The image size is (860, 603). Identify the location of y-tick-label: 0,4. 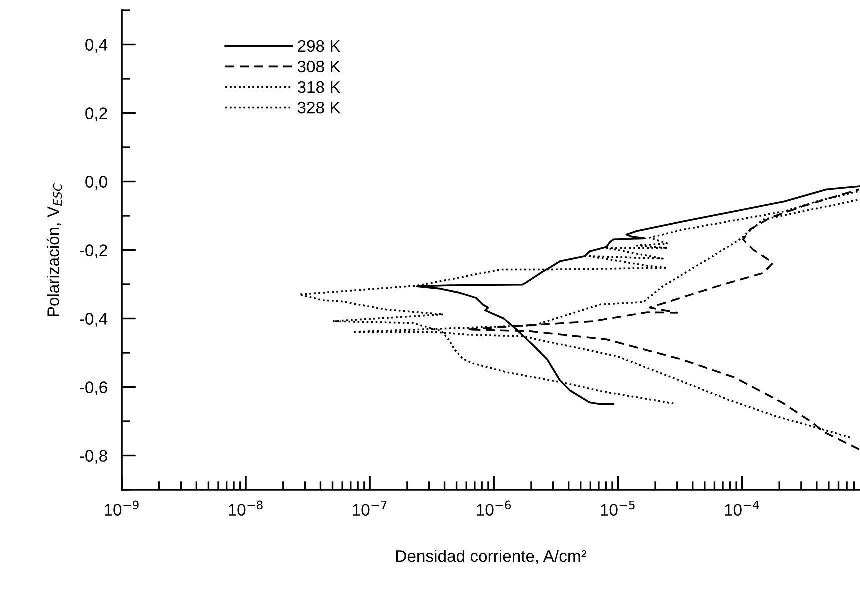
(97, 46).